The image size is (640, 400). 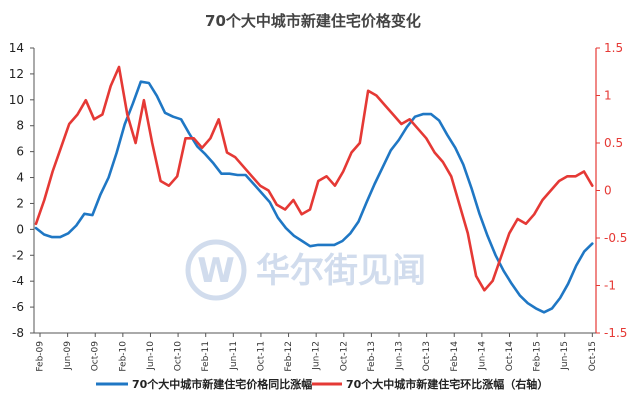 What do you see at coordinates (427, 356) in the screenshot?
I see `x-tick-label: Oct-13` at bounding box center [427, 356].